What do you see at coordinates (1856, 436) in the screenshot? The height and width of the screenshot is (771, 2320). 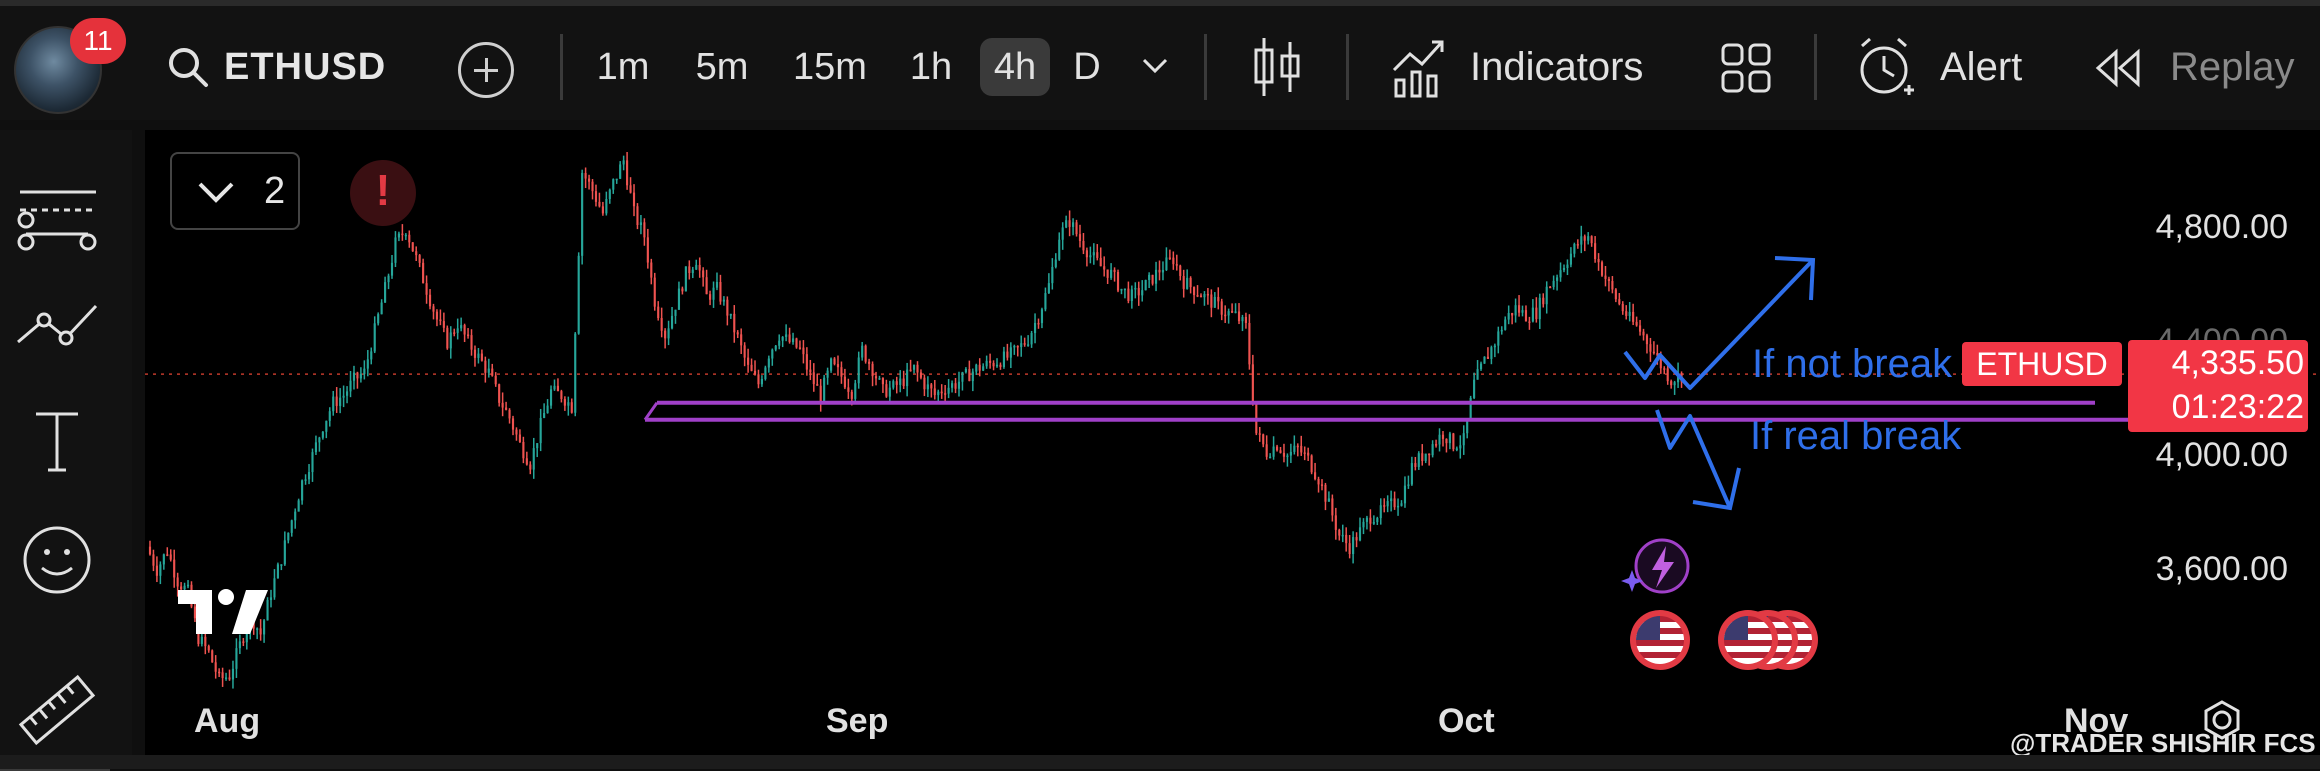 I see `annotation-real-break: If real break` at bounding box center [1856, 436].